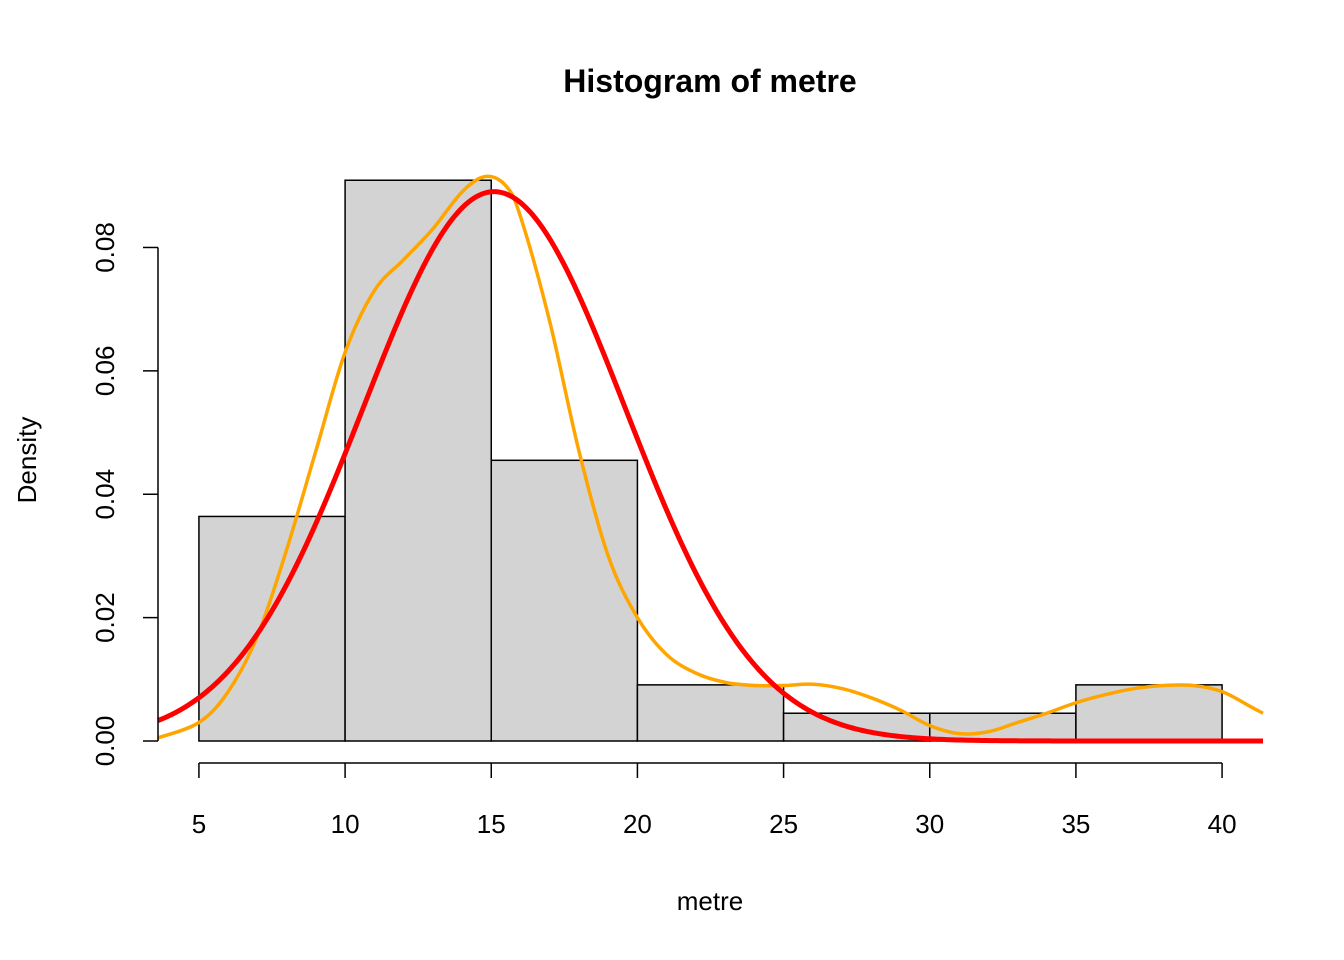  I want to click on y-tick-label-0.04: 0.04, so click(105, 494).